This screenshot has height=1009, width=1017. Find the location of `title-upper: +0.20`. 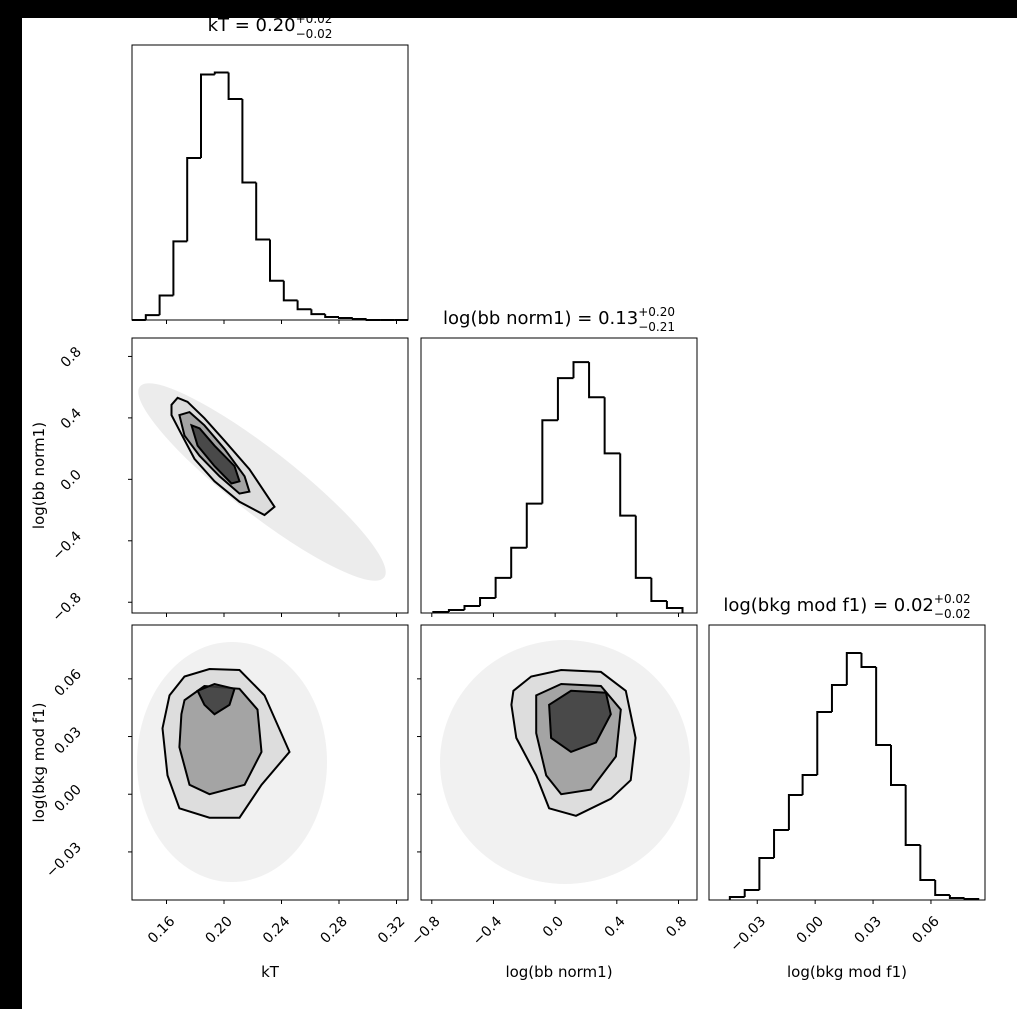

title-upper: +0.20 is located at coordinates (656, 312).